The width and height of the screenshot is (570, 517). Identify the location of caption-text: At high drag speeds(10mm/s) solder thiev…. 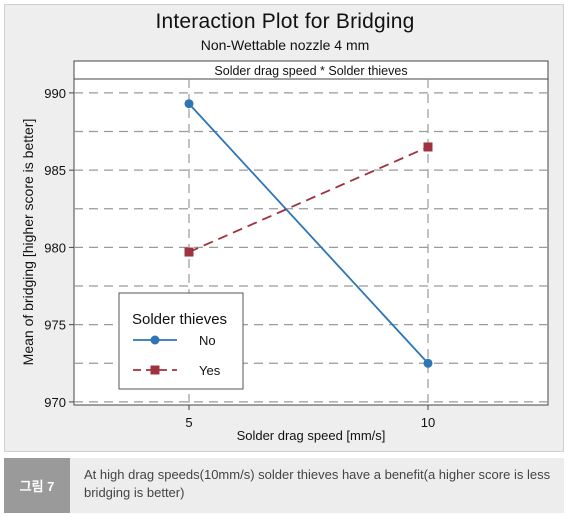
(317, 483).